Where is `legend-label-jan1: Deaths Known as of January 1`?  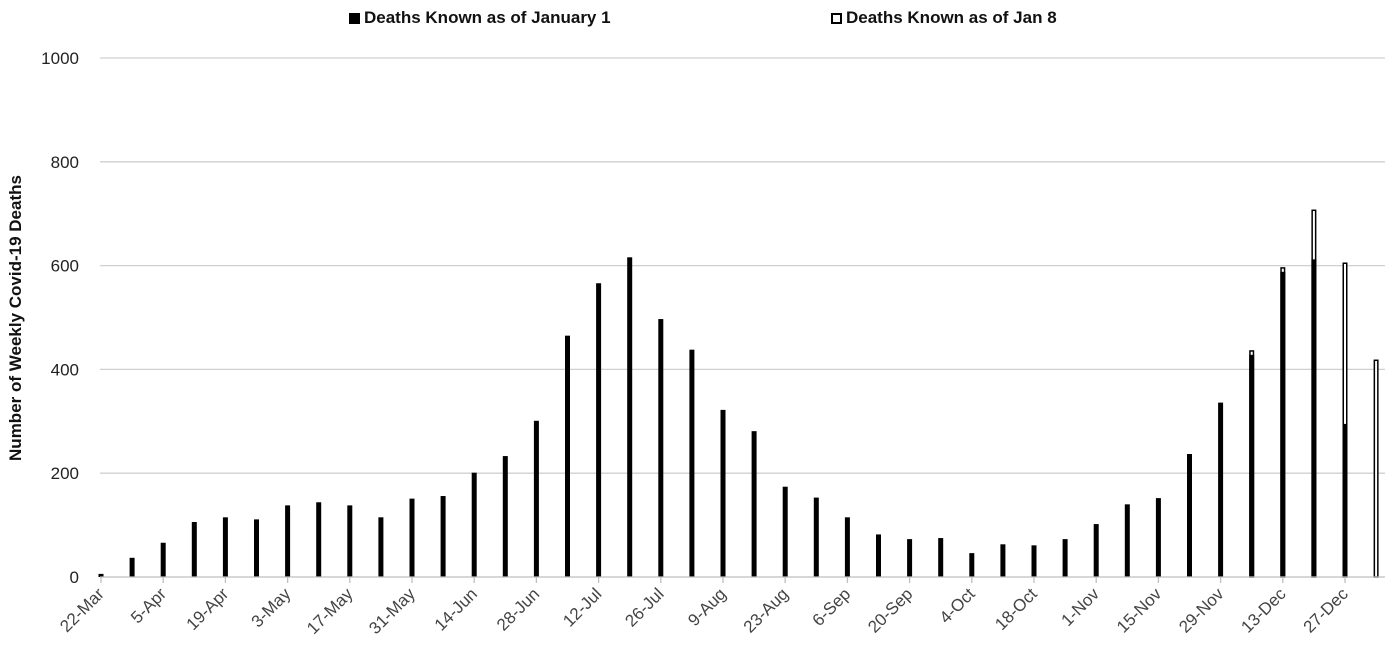 legend-label-jan1: Deaths Known as of January 1 is located at coordinates (487, 17).